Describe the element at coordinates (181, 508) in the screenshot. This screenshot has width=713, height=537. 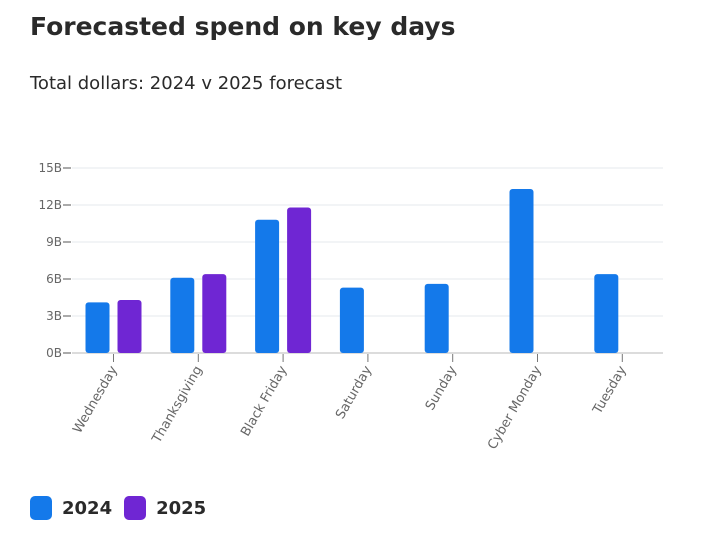
I see `legend-label-2025: 2025` at that location.